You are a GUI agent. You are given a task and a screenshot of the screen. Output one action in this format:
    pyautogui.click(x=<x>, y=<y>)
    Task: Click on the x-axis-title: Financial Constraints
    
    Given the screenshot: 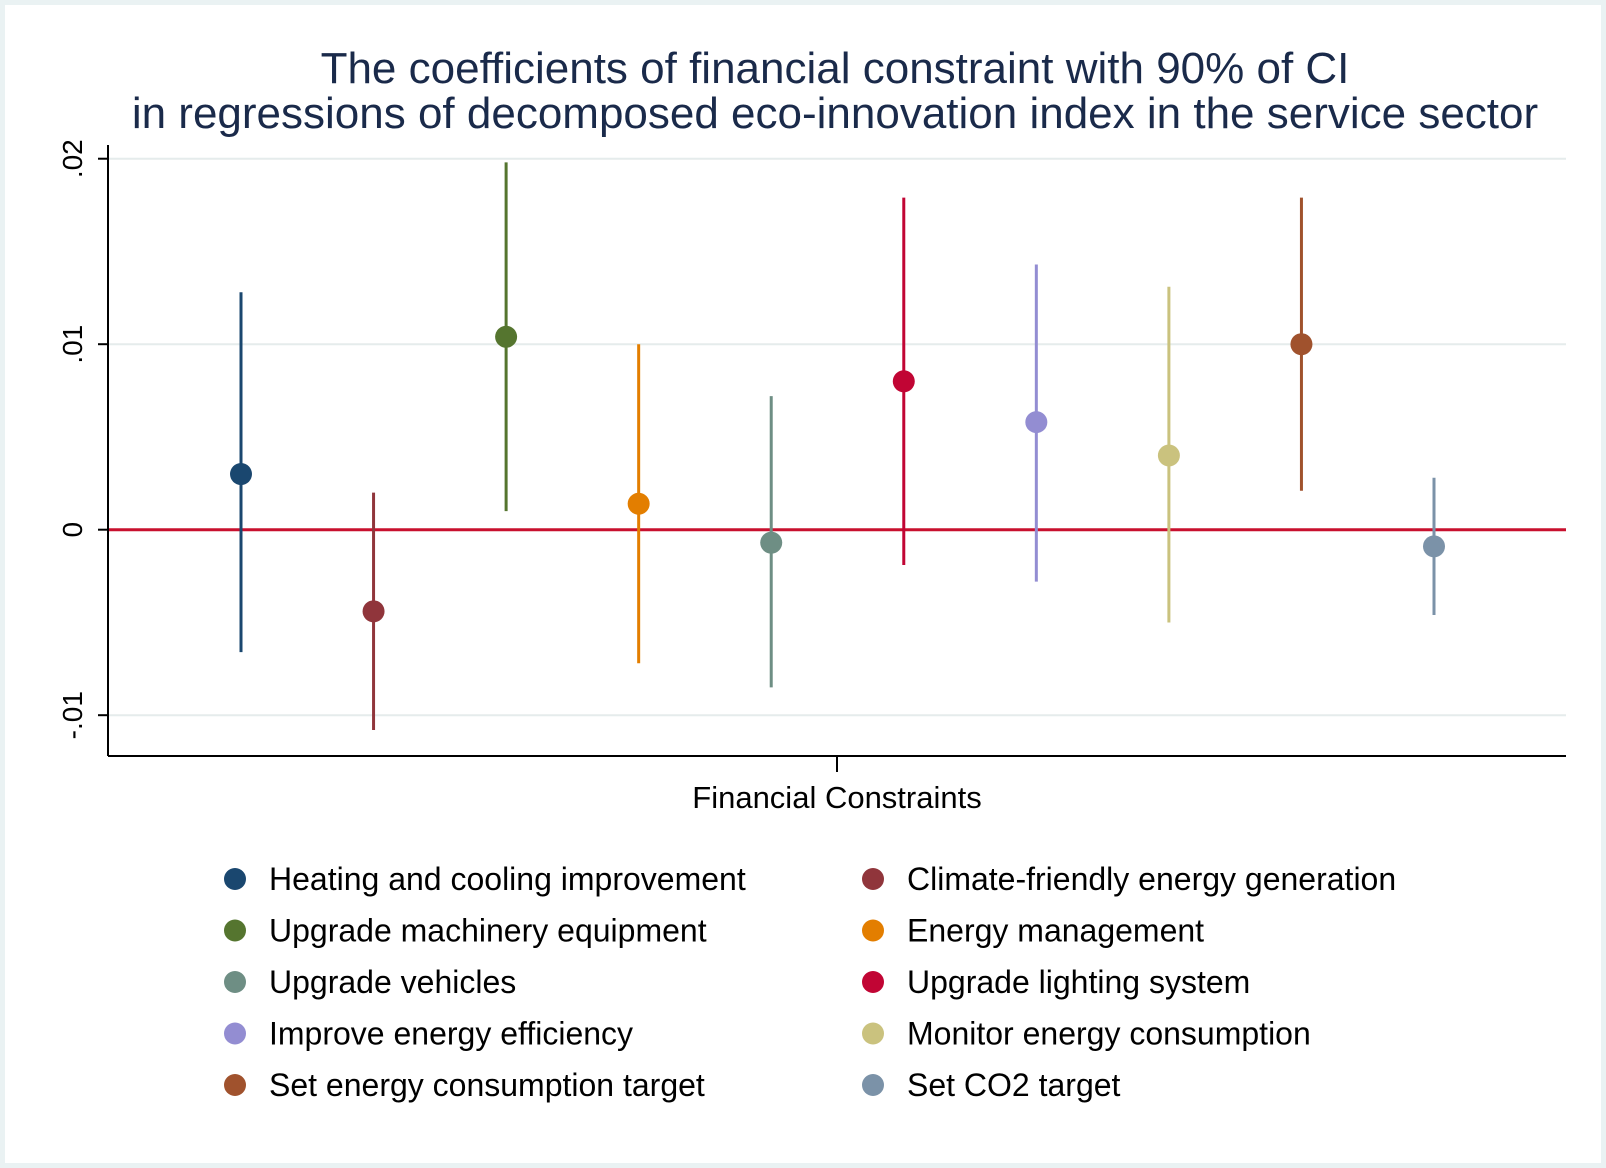 What is the action you would take?
    pyautogui.click(x=836, y=797)
    